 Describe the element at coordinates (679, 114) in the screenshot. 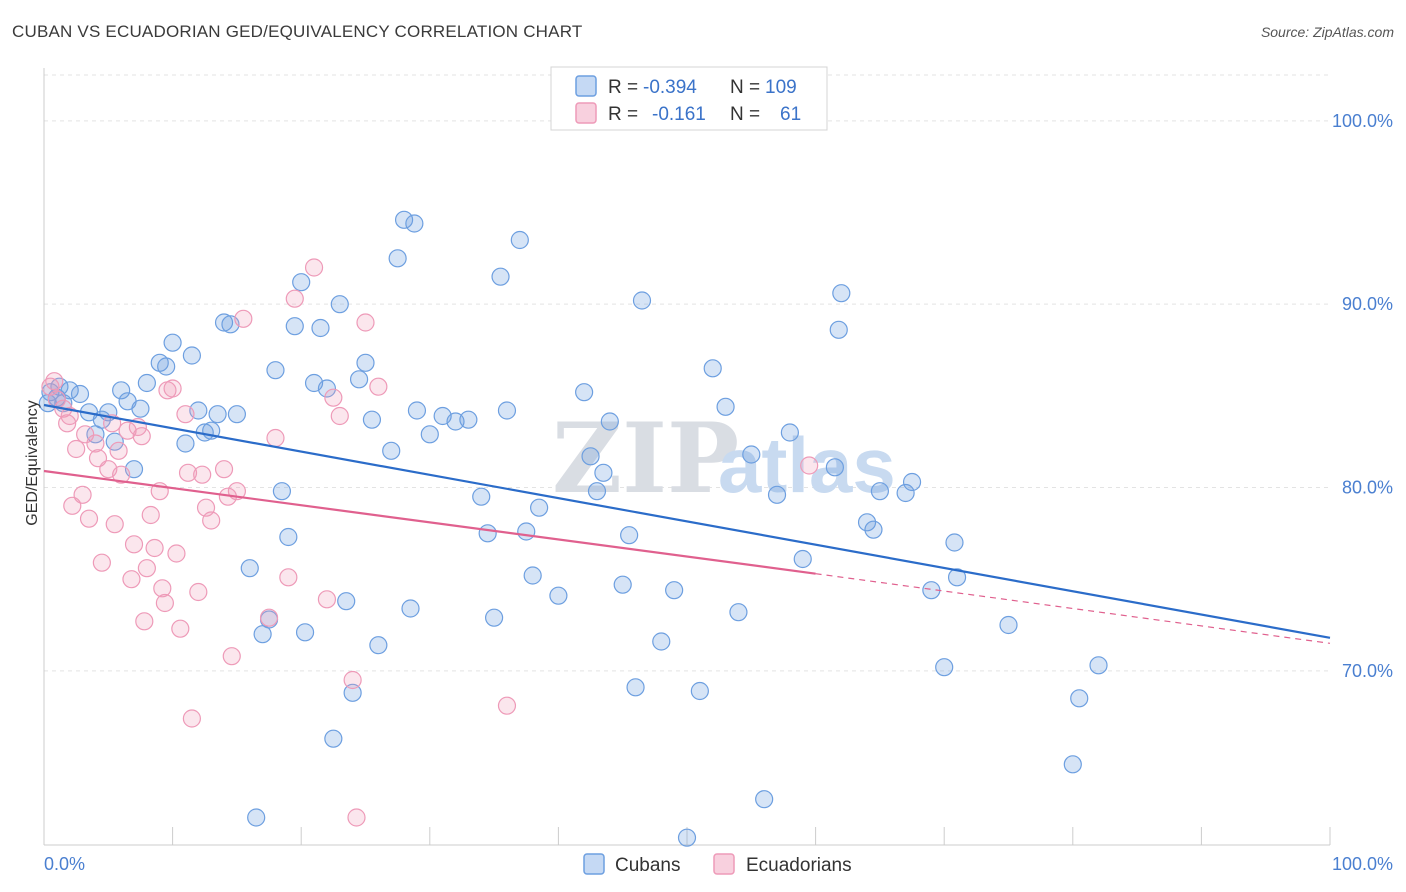

I see `legend-ecuadorians-r-value: -0.161` at that location.